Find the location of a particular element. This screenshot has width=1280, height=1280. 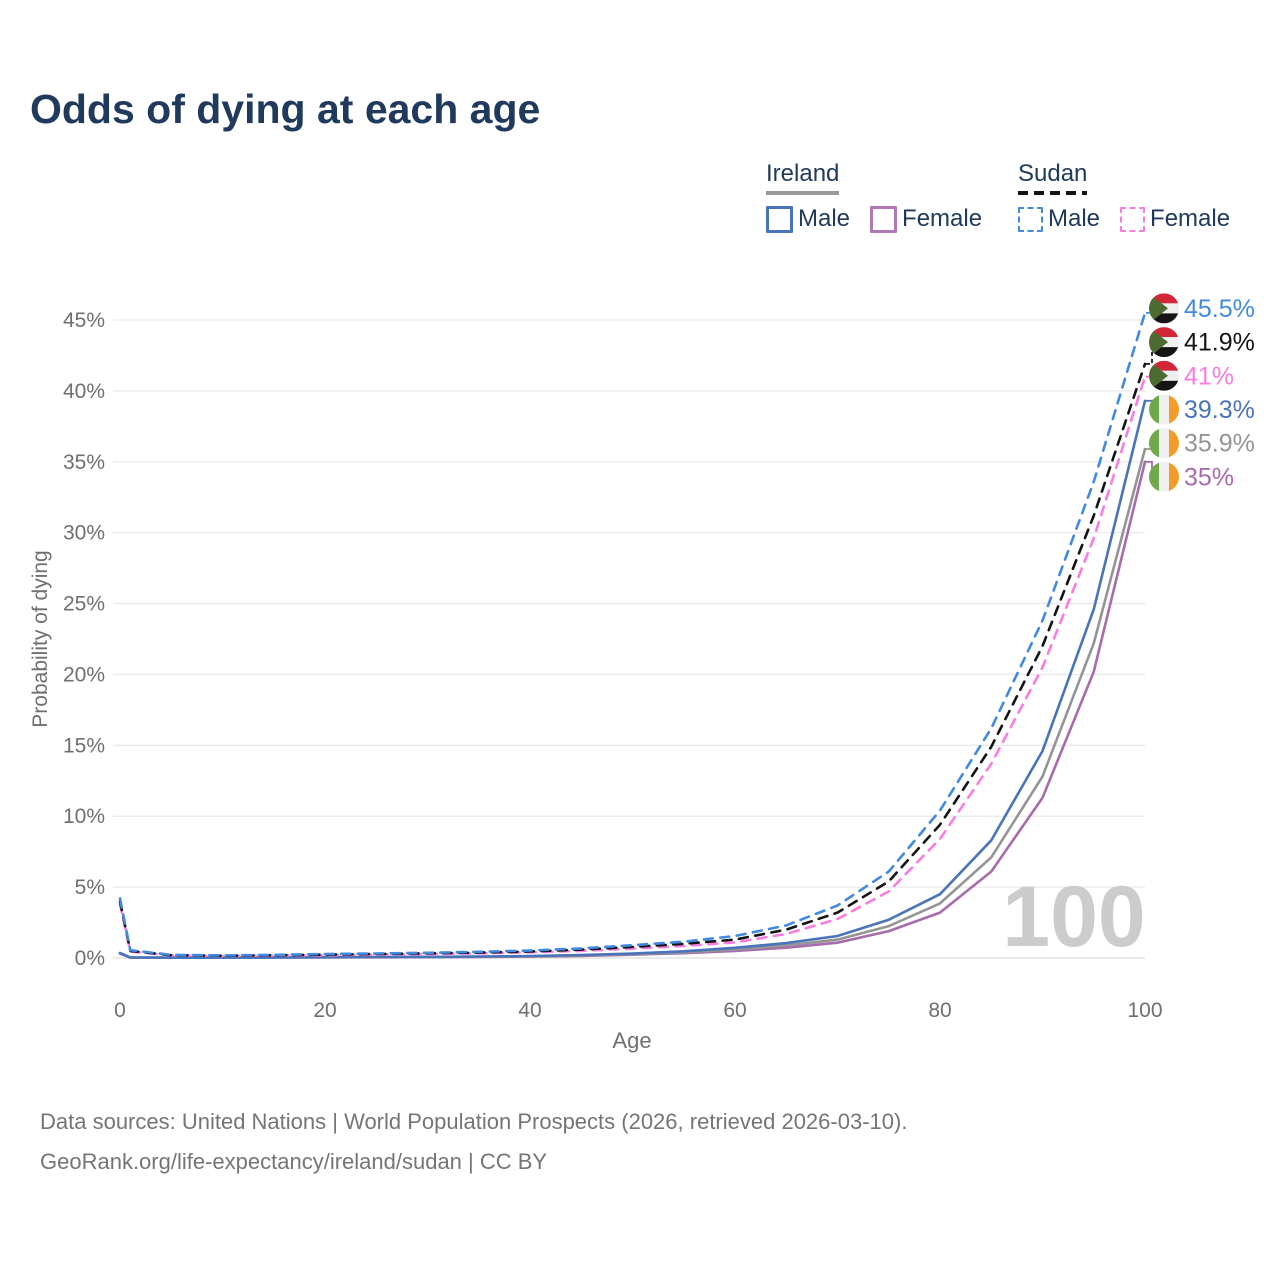

legend-item-sudan-male: Male is located at coordinates (1059, 219).